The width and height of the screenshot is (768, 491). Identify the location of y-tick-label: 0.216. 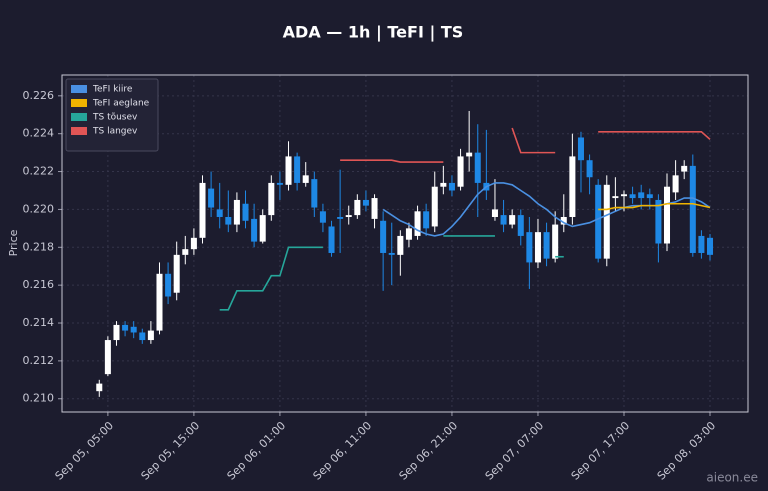
(39, 284).